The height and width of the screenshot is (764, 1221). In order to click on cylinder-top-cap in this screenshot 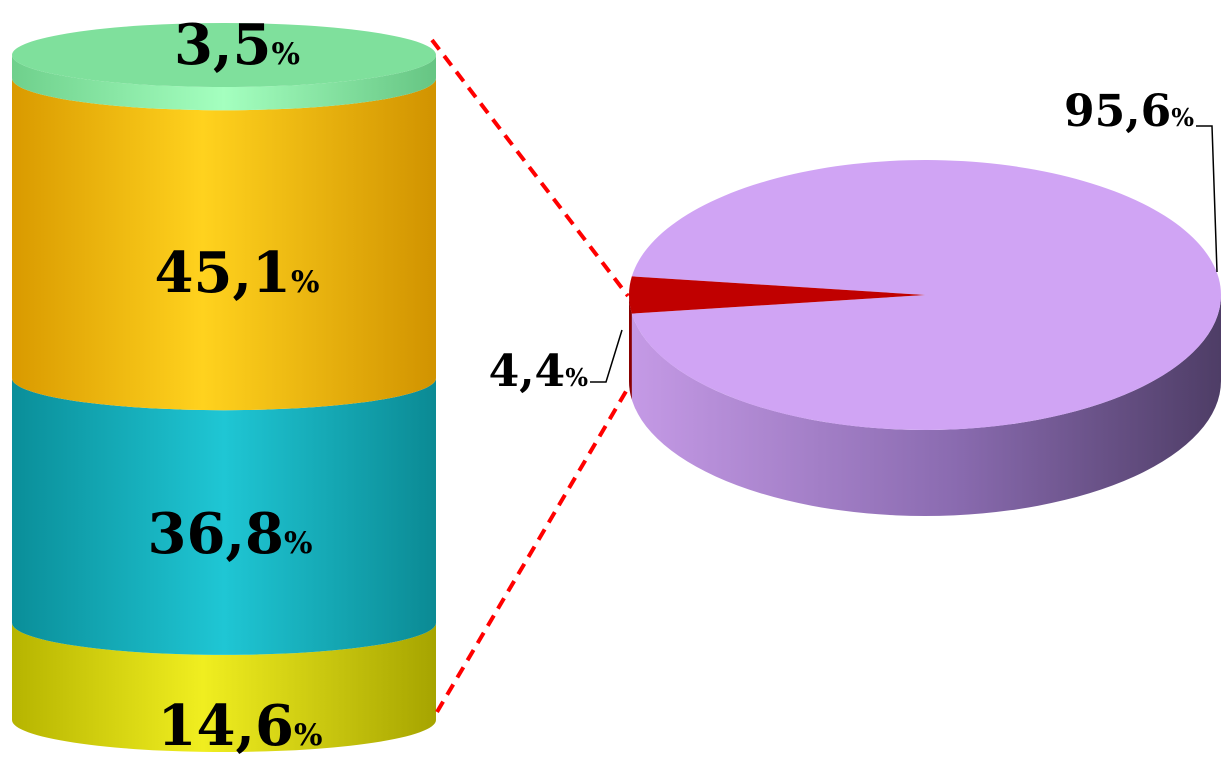, I will do `click(224, 55)`.